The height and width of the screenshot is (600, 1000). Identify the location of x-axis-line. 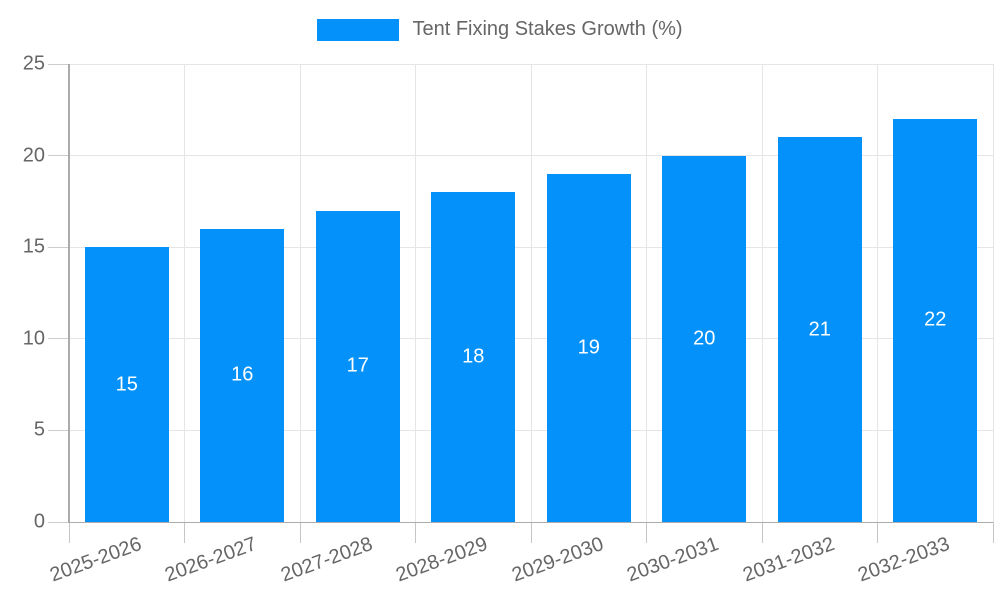
(531, 522).